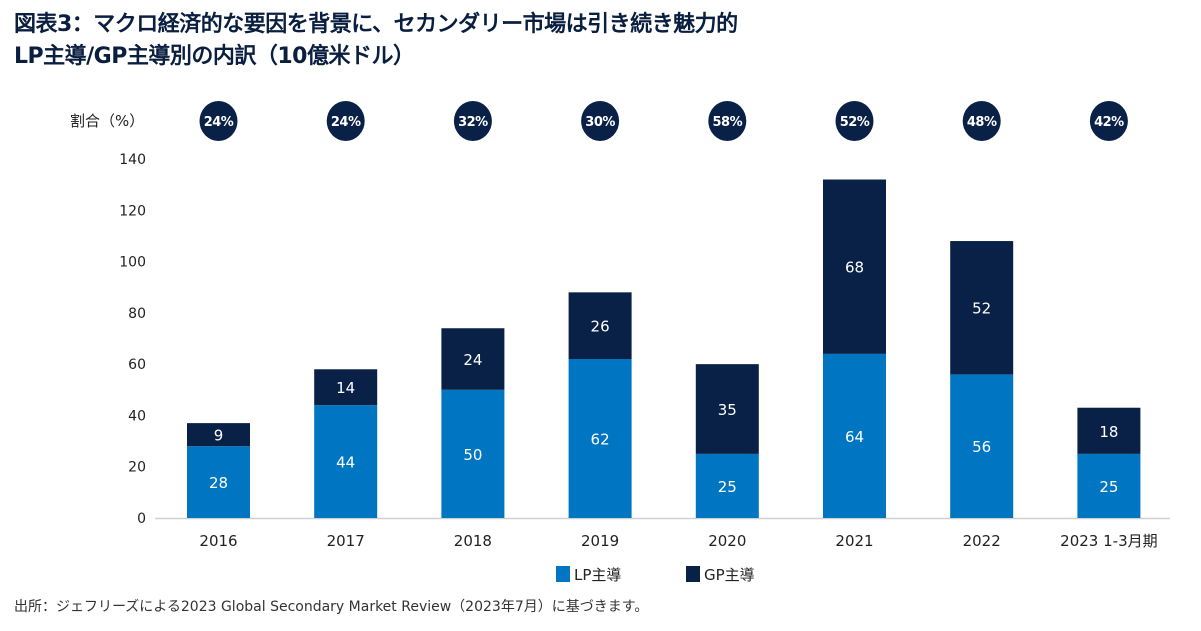 The height and width of the screenshot is (631, 1201). I want to click on bar-gp-label: 9, so click(219, 436).